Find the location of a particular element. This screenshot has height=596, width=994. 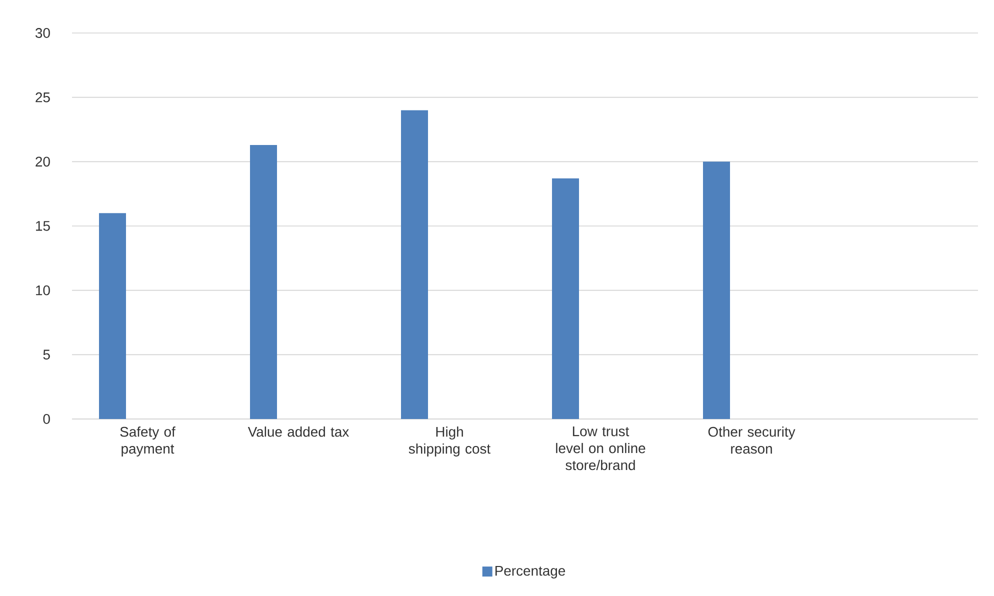

x-tick-label: Low trust level on online store/brand is located at coordinates (601, 448).